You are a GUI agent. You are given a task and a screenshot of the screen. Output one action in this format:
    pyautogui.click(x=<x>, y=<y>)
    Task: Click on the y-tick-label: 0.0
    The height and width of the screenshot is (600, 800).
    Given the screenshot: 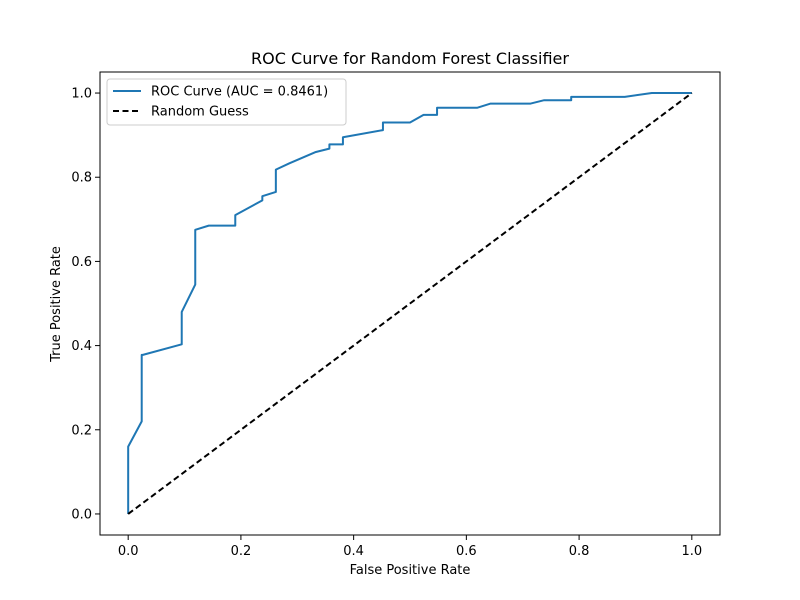 What is the action you would take?
    pyautogui.click(x=81, y=514)
    